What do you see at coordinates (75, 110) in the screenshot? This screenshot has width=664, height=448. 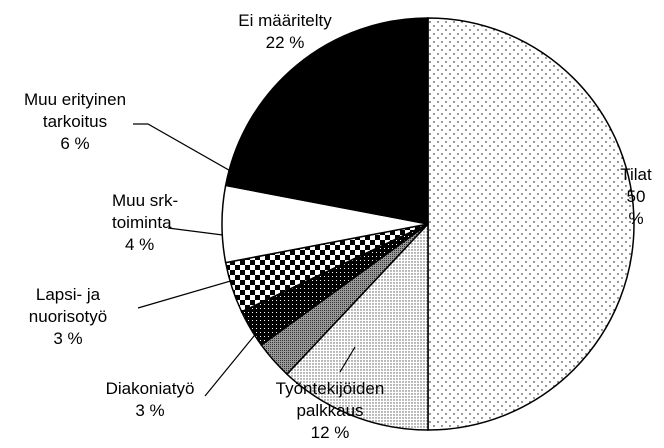 I see `category-label: Muu erityinen tarkoitus` at bounding box center [75, 110].